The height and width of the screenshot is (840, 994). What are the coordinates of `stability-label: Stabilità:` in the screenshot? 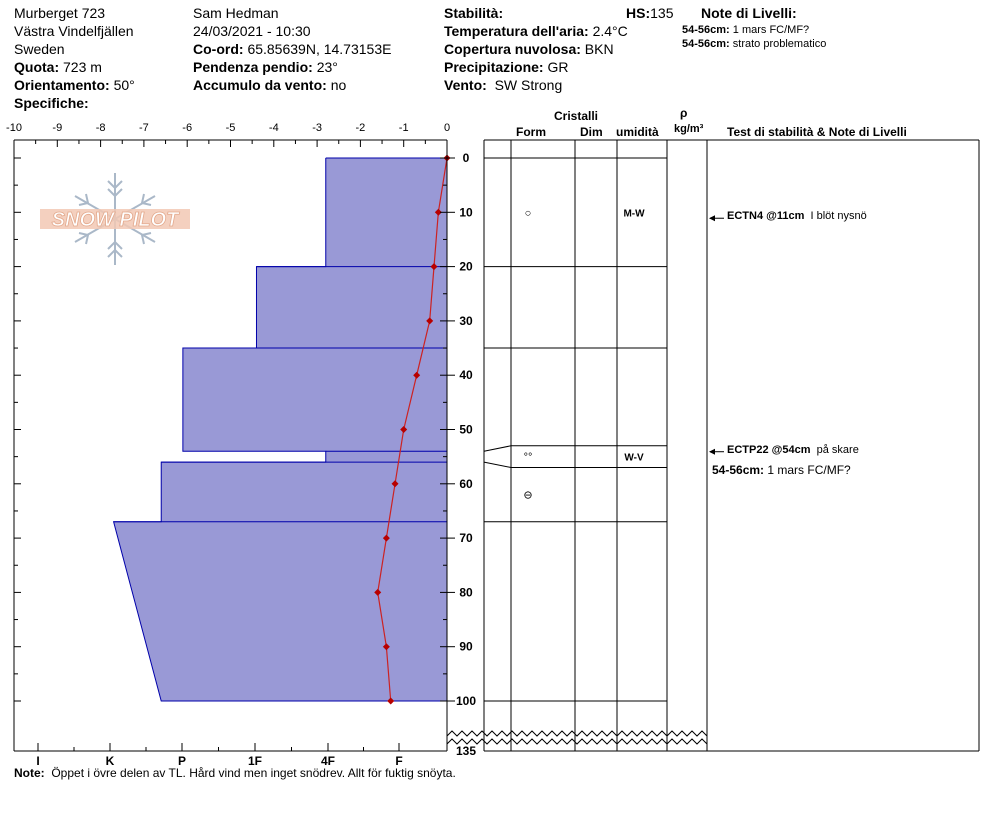 It's located at (474, 13).